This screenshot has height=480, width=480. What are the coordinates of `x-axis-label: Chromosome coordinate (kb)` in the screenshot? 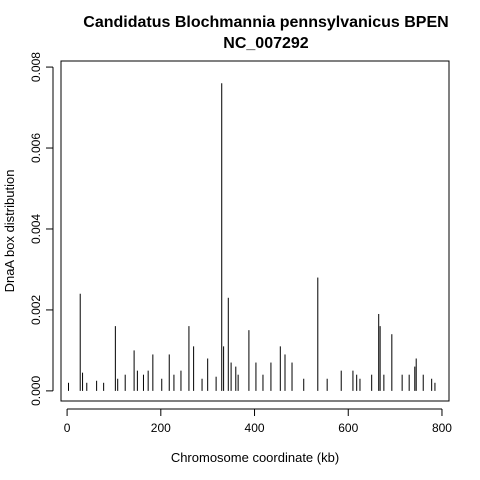 It's located at (255, 457).